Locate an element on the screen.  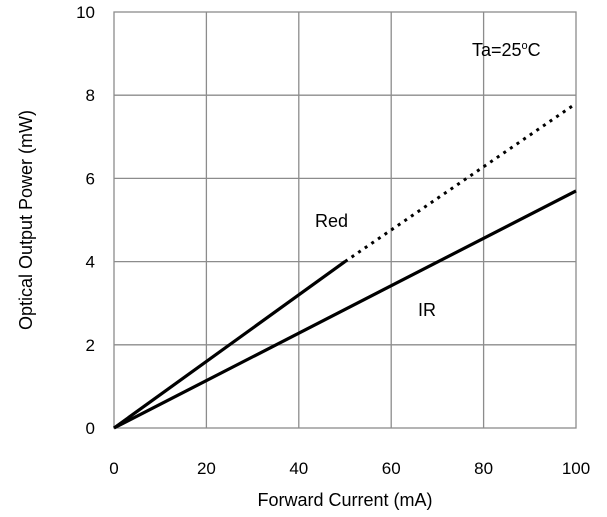
x-tick-label: 60 is located at coordinates (391, 468).